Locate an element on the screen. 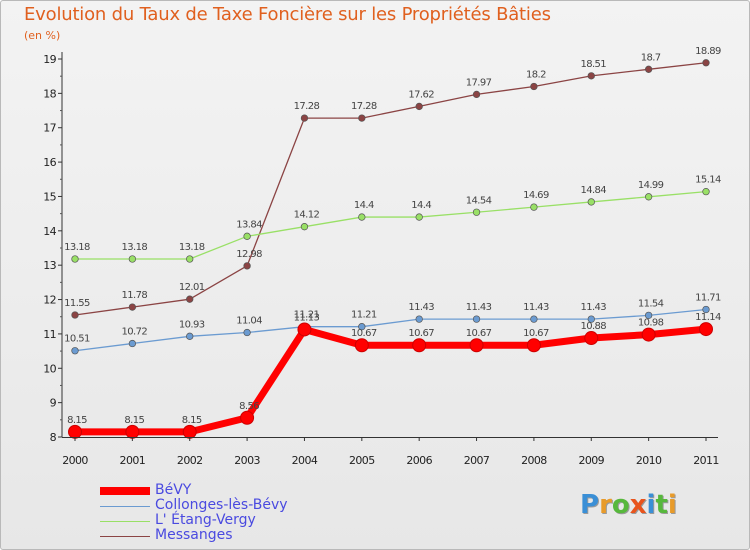 Image resolution: width=750 pixels, height=550 pixels. data-label: 18.7 is located at coordinates (651, 57).